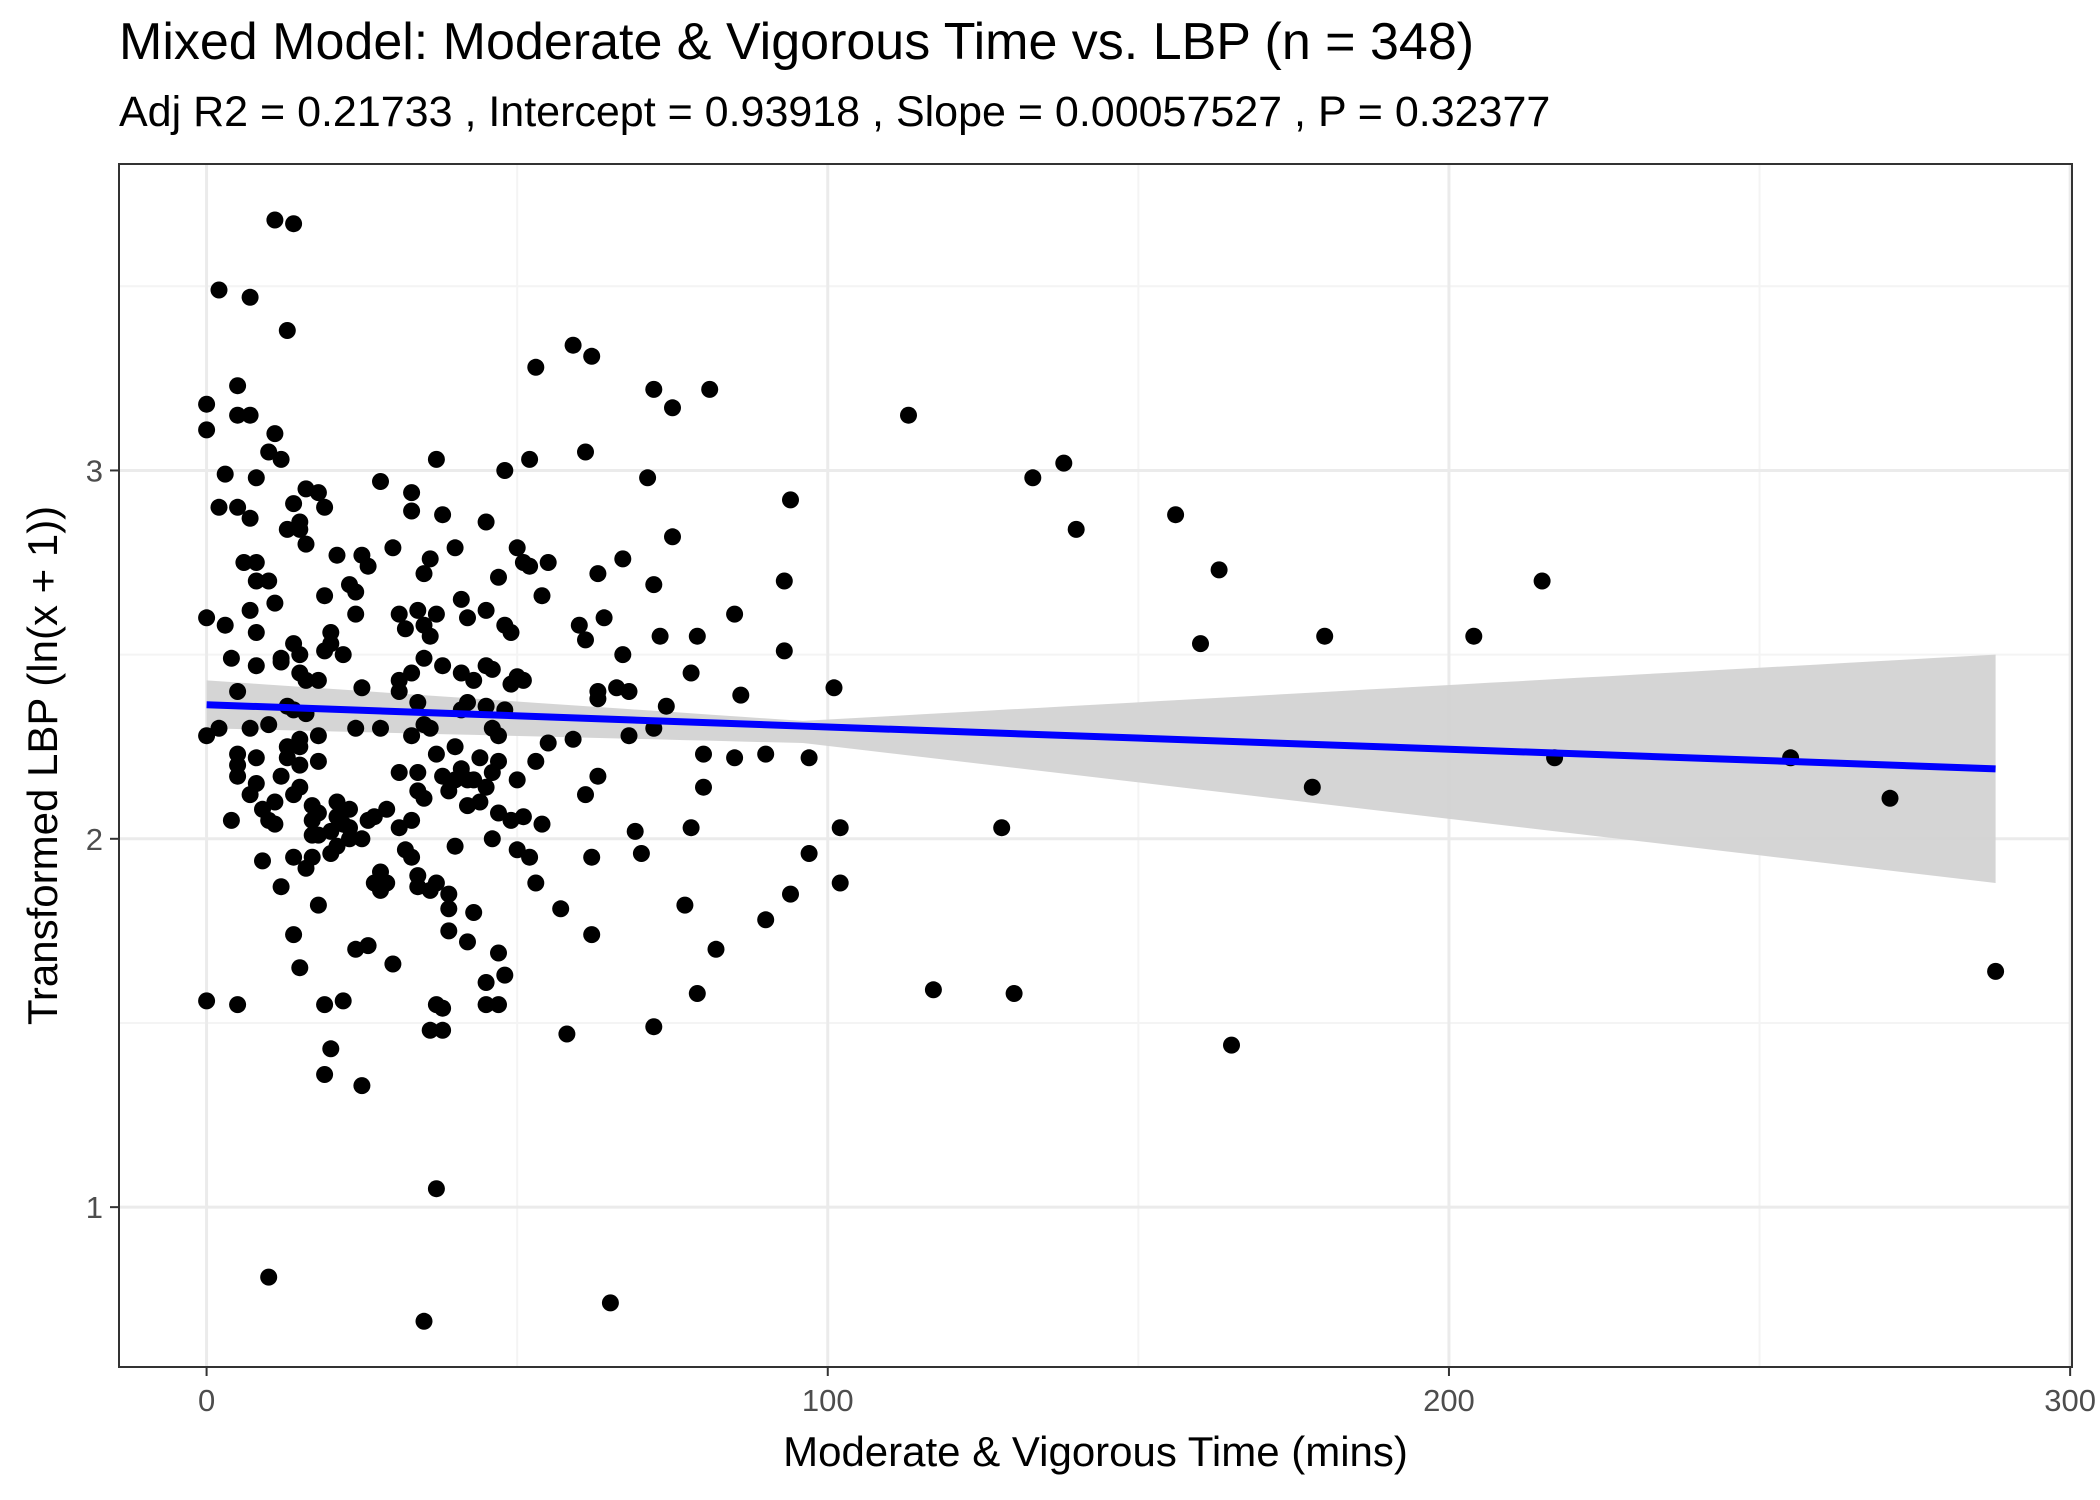  What do you see at coordinates (42, 765) in the screenshot?
I see `y-axis-title: Transformed LBP (ln(x + 1))` at bounding box center [42, 765].